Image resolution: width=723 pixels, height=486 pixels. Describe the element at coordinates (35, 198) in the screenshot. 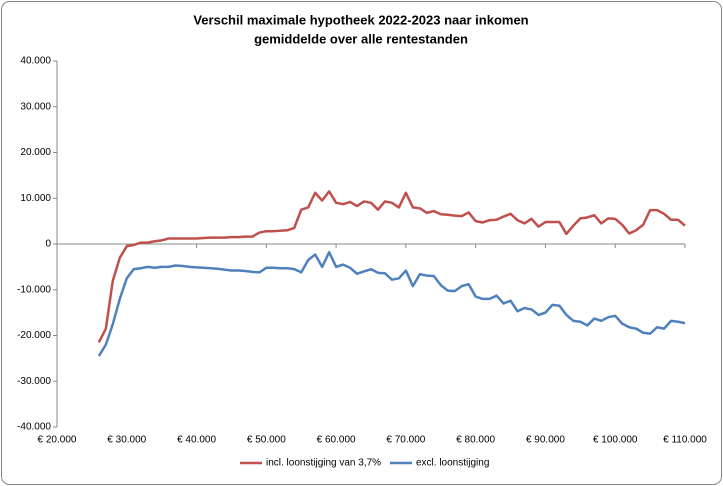

I see `y-tick-label: 10.000` at that location.